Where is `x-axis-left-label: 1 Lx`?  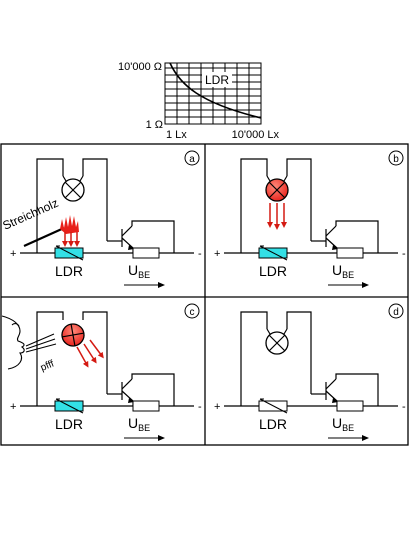
x-axis-left-label: 1 Lx is located at coordinates (176, 135).